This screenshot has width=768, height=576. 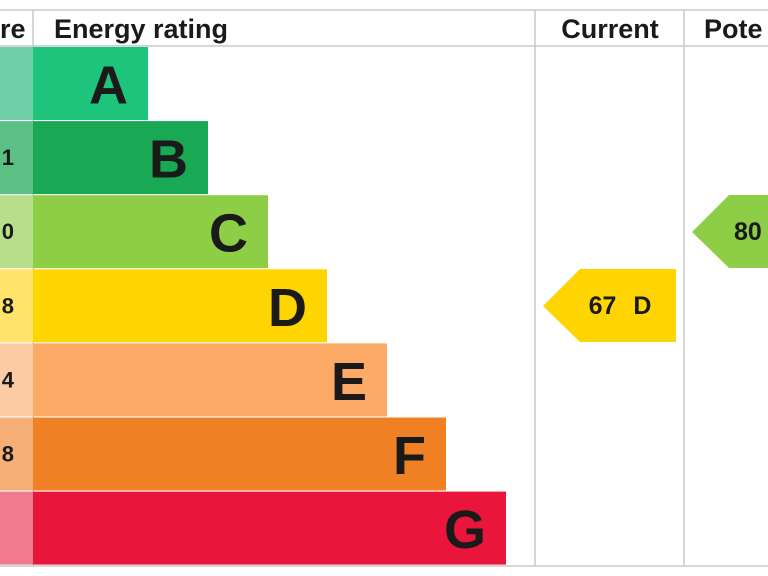 I want to click on rating-header: Energy rating, so click(x=141, y=29).